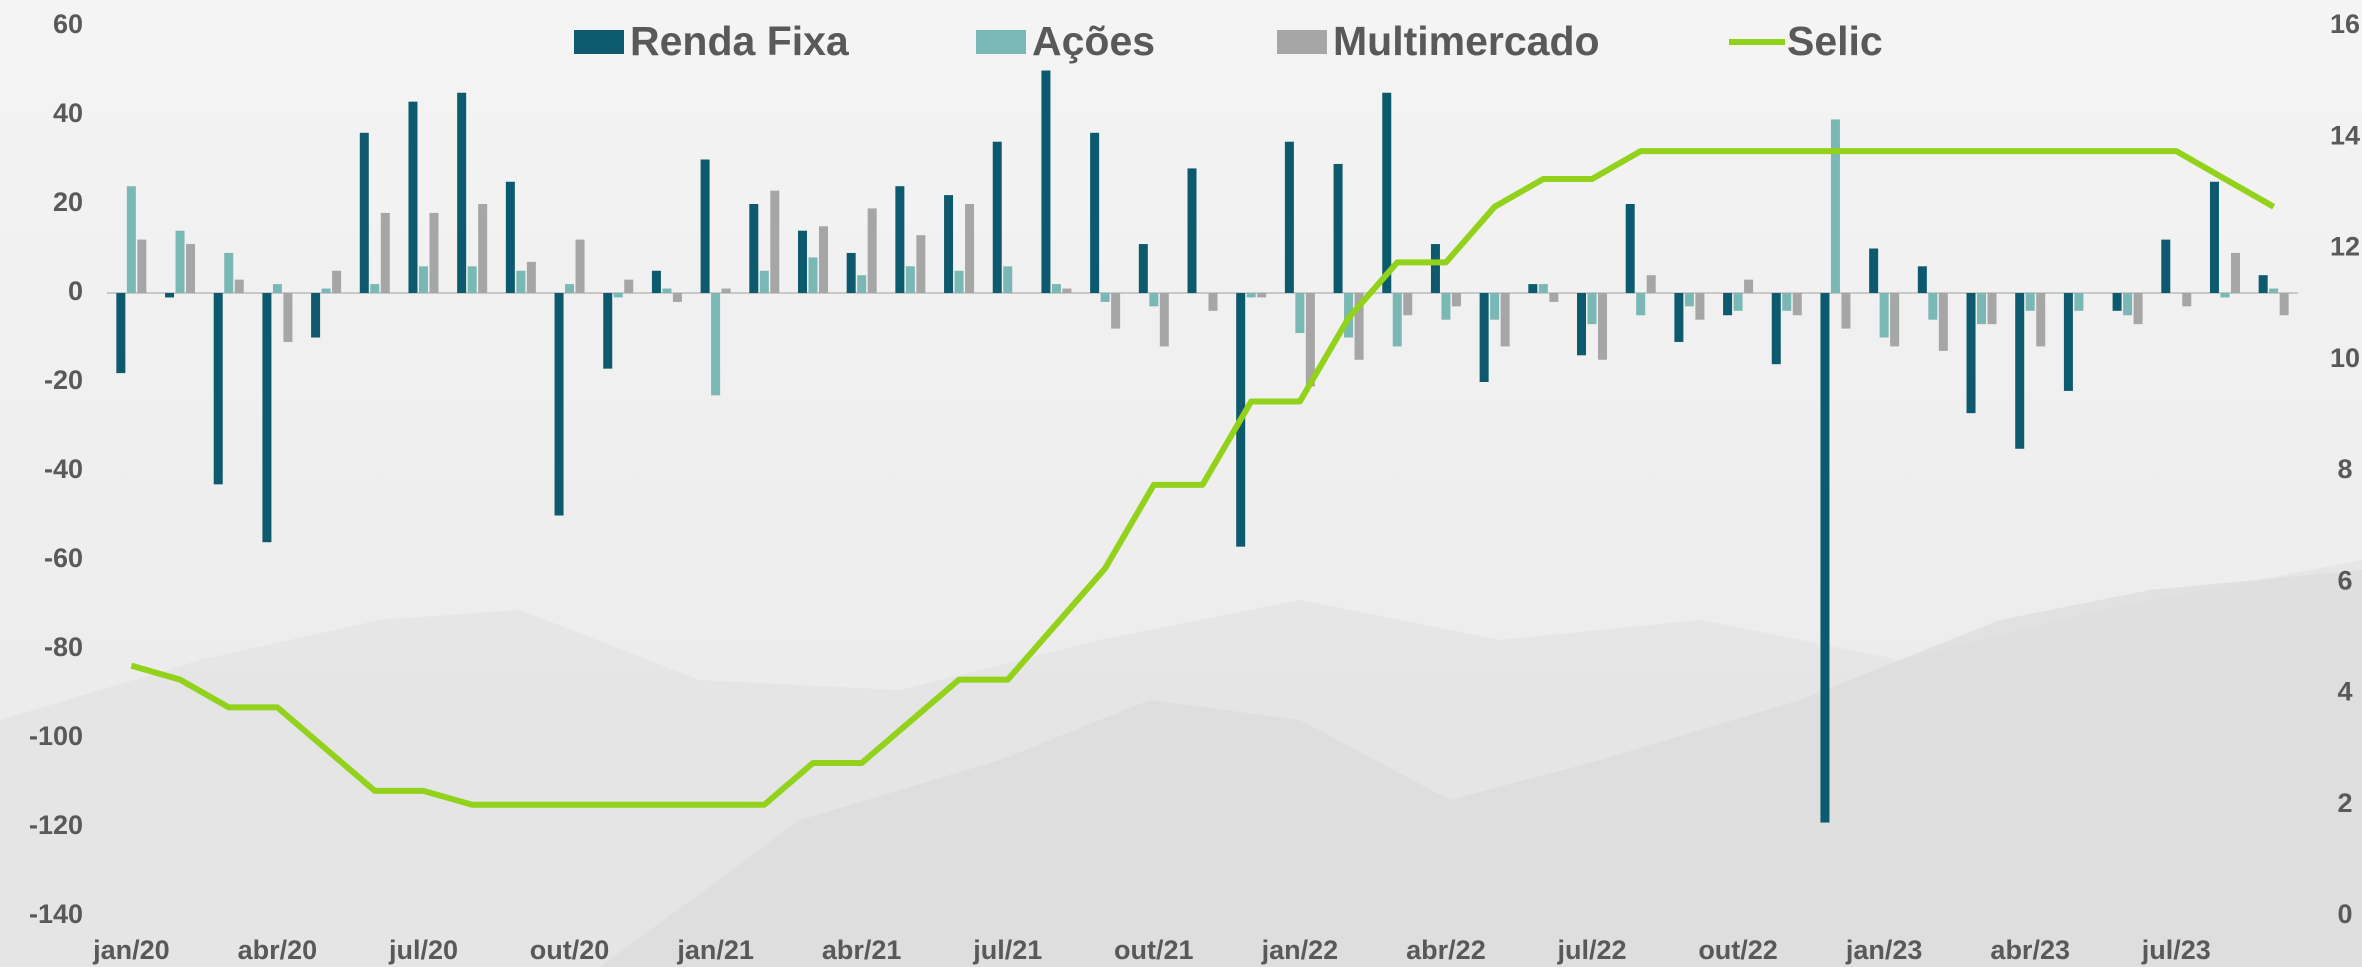  Describe the element at coordinates (862, 950) in the screenshot. I see `x-tick-label: abr/21` at that location.